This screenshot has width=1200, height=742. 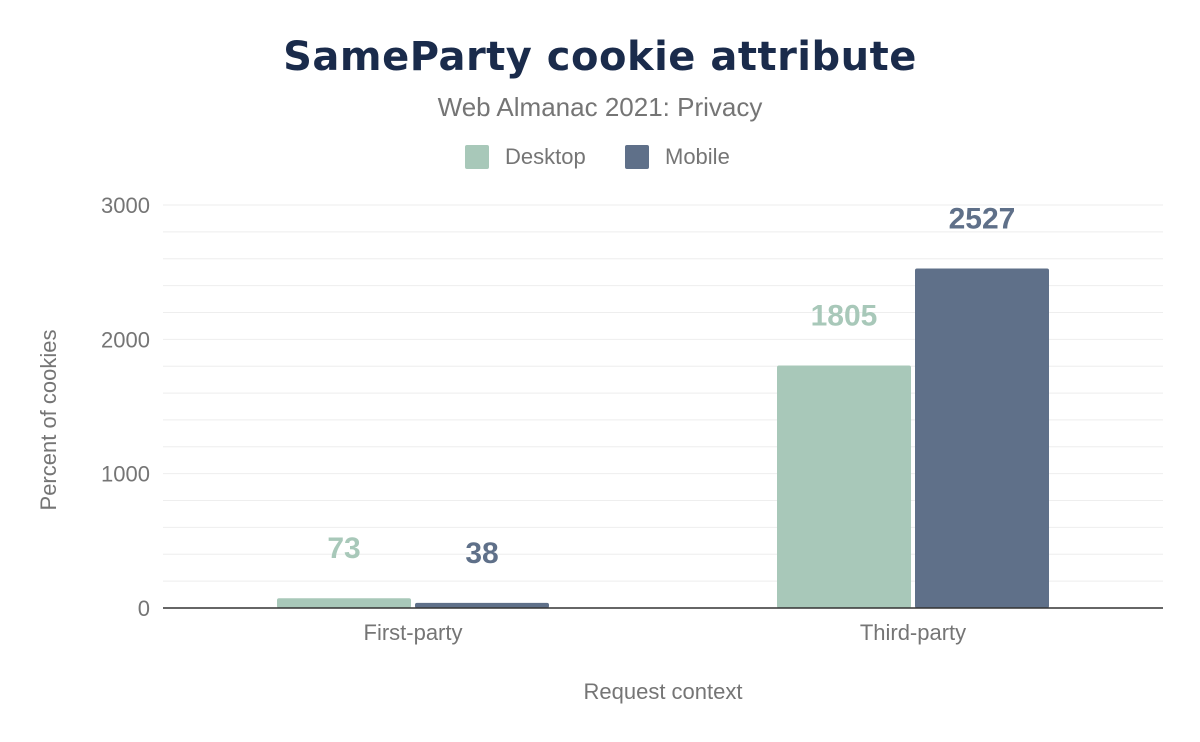 I want to click on data-label-desktop: 73, so click(x=343, y=548).